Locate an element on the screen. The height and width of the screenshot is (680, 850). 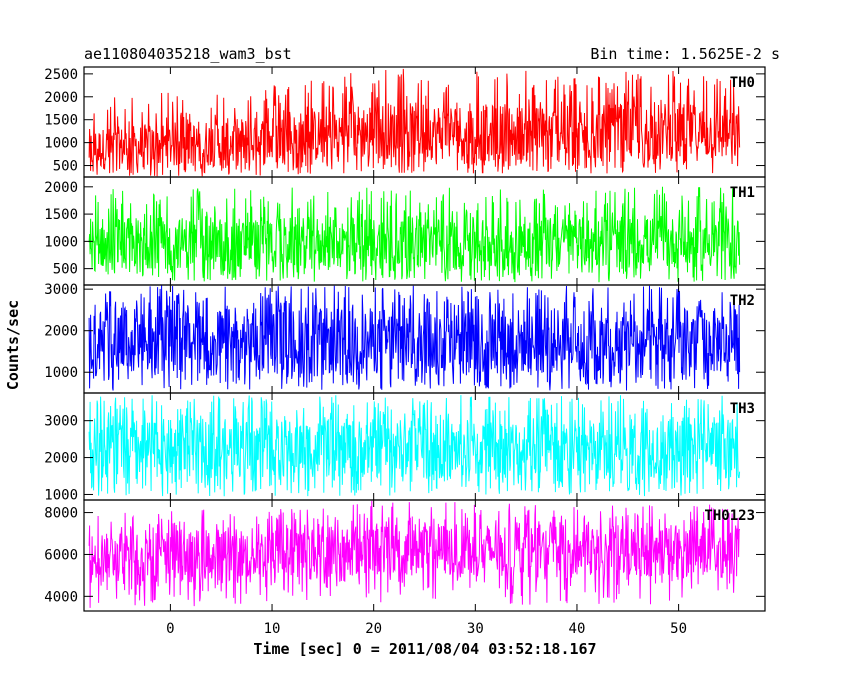
series-th1 is located at coordinates (414, 234).